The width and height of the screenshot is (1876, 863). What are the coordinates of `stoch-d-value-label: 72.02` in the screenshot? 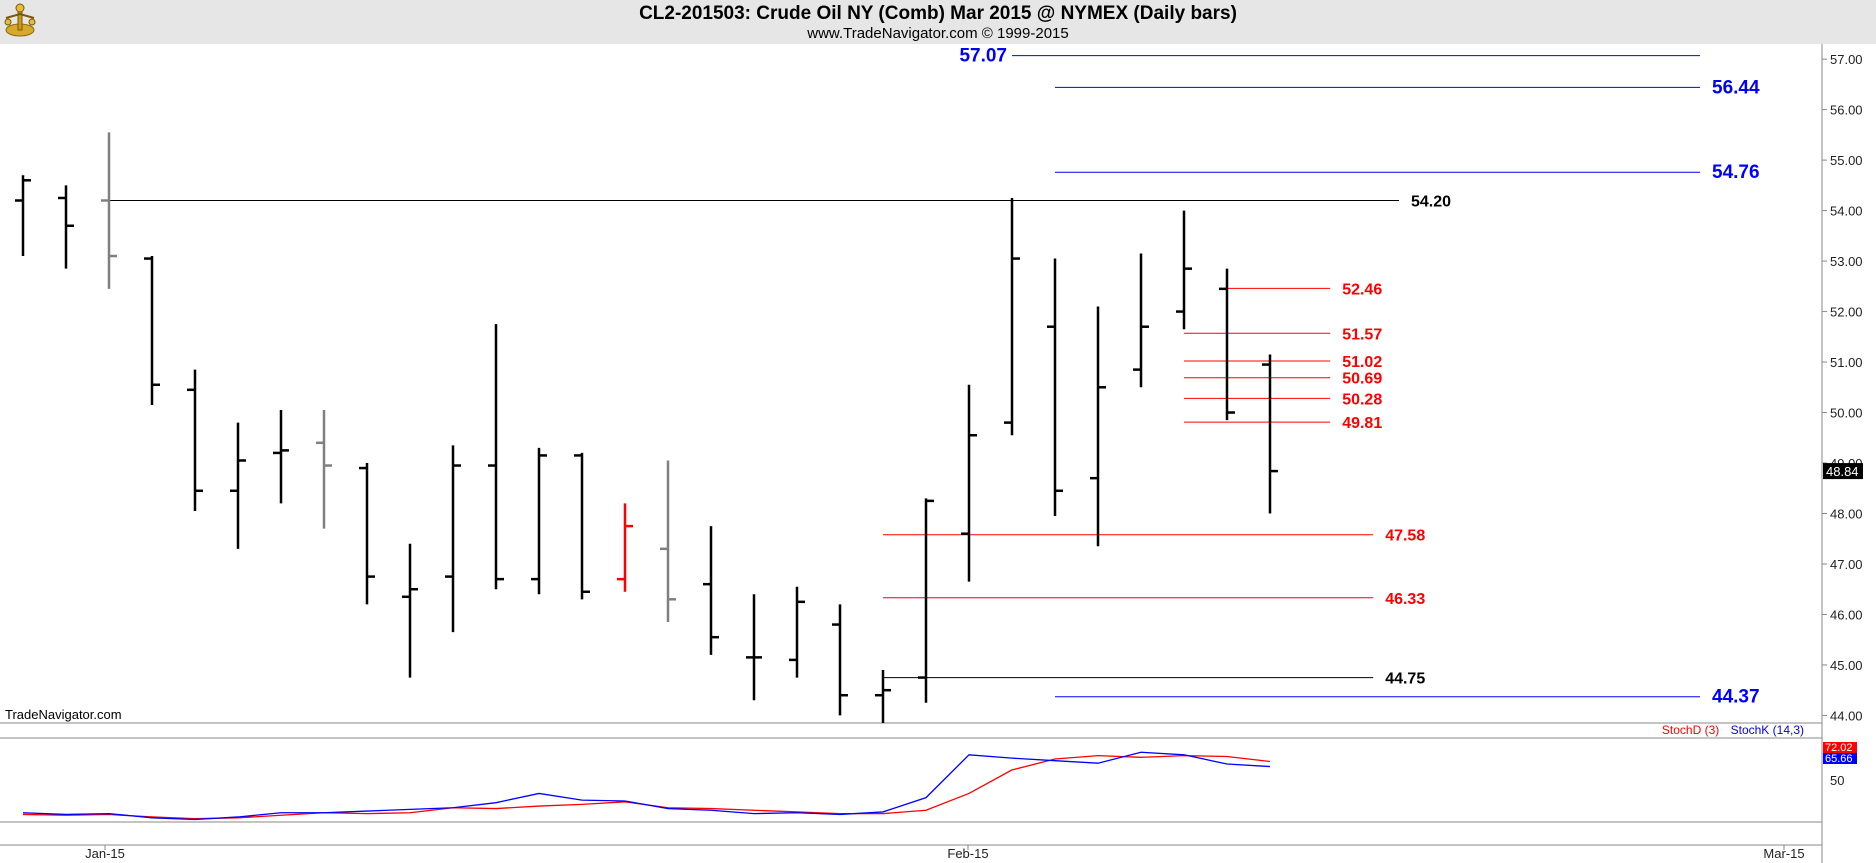 It's located at (1839, 748).